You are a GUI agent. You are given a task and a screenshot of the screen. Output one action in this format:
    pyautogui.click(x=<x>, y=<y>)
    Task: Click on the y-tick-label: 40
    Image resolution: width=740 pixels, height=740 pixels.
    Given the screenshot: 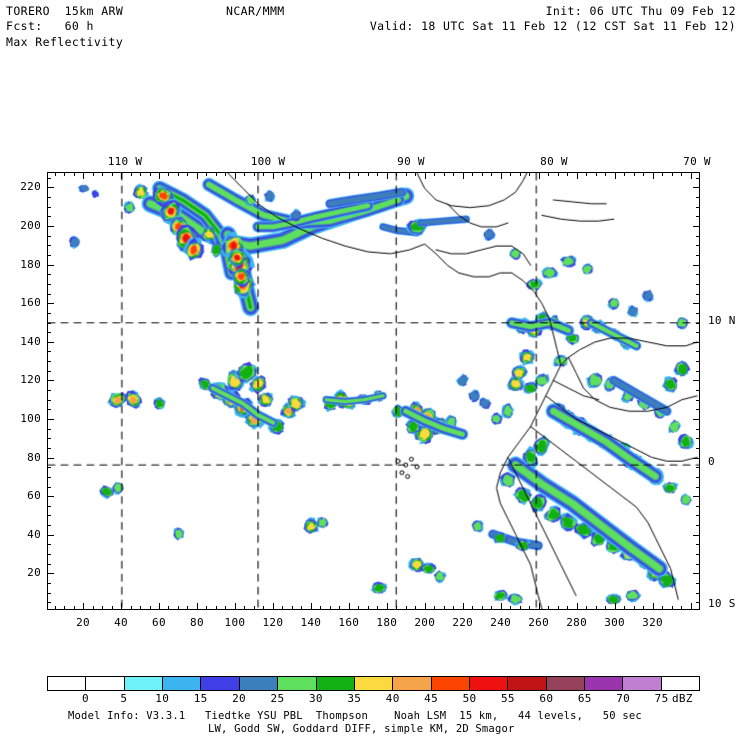 What is the action you would take?
    pyautogui.click(x=34, y=534)
    